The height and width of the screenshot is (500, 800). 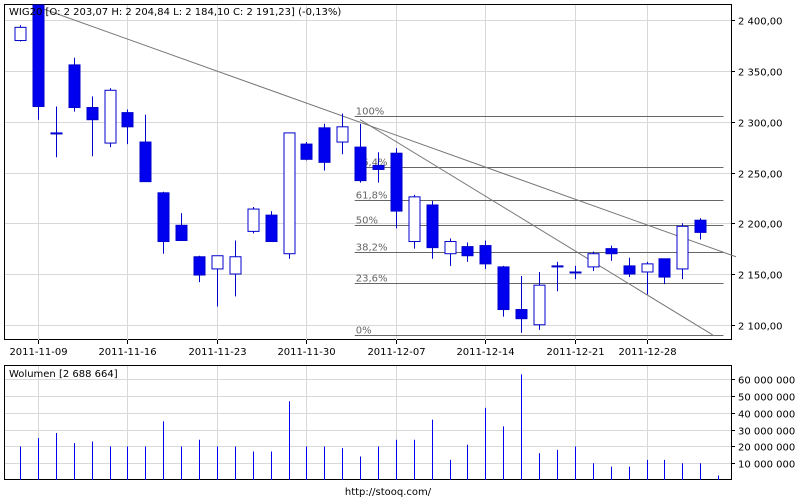 I want to click on price-x-tick-label: 2011-11-30, so click(x=306, y=352).